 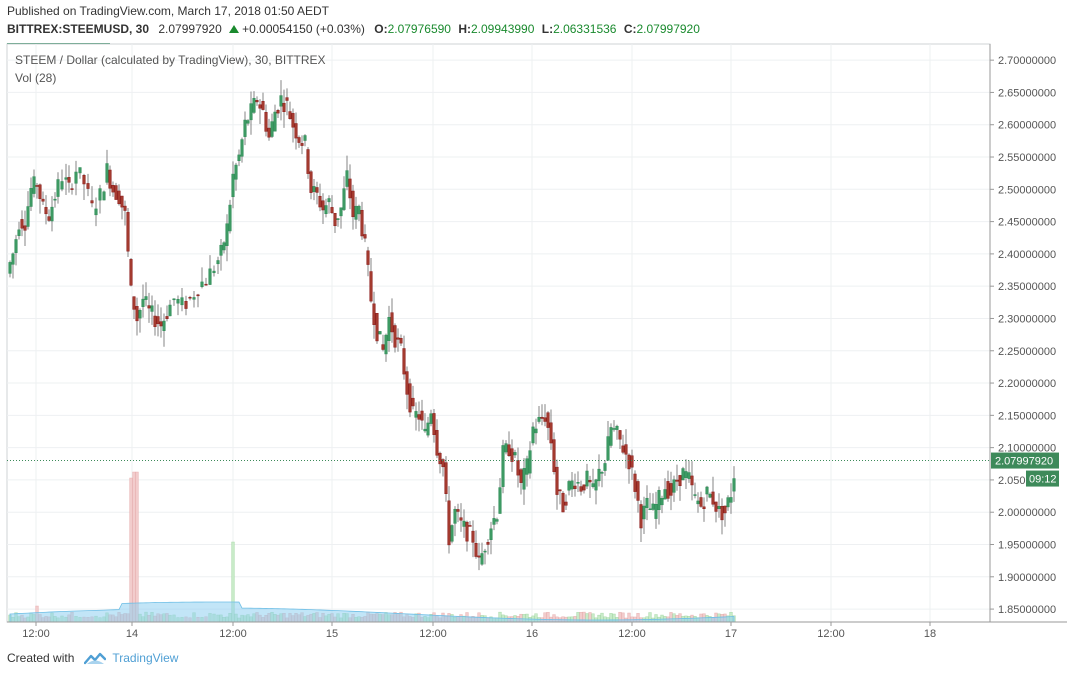 What do you see at coordinates (1027, 223) in the screenshot?
I see `y-tick-label: 2.45000000` at bounding box center [1027, 223].